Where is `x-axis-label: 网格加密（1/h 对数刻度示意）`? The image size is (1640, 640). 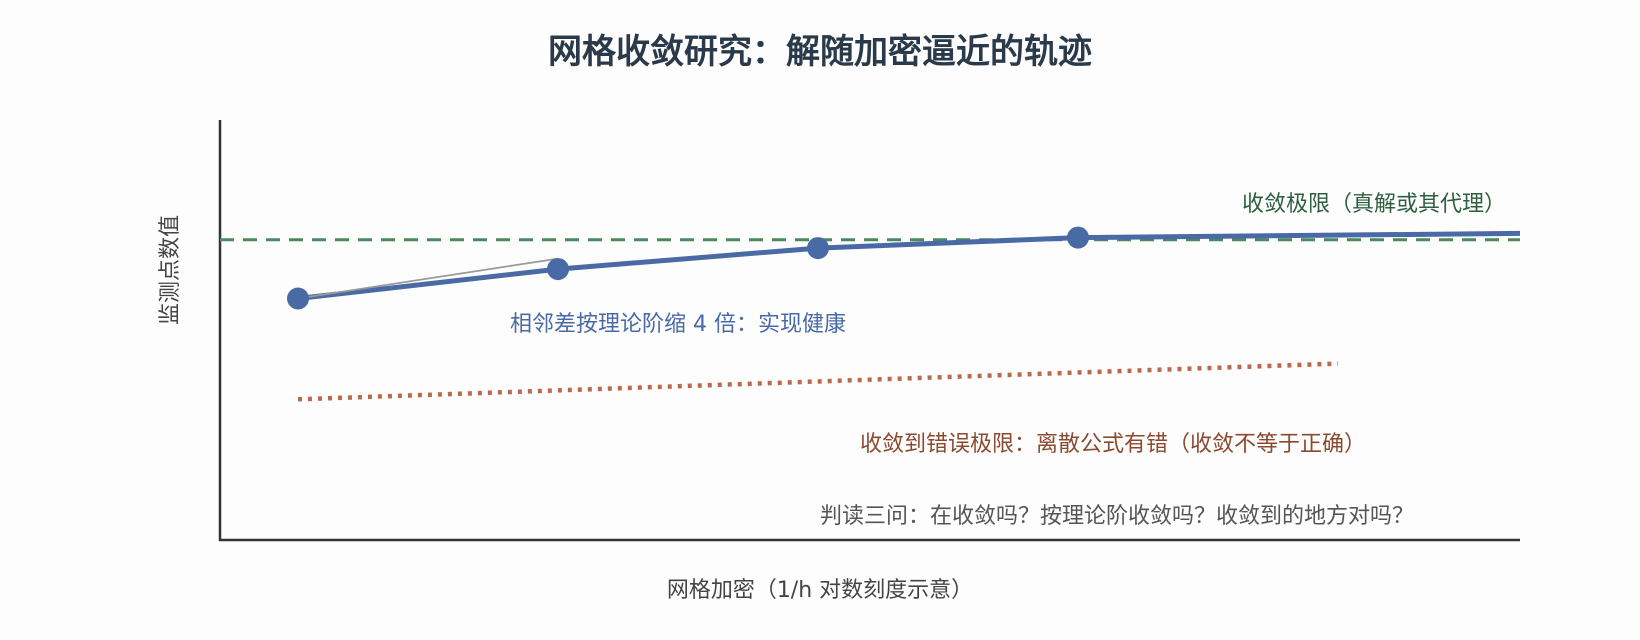 x-axis-label: 网格加密（1/h 对数刻度示意） is located at coordinates (820, 590).